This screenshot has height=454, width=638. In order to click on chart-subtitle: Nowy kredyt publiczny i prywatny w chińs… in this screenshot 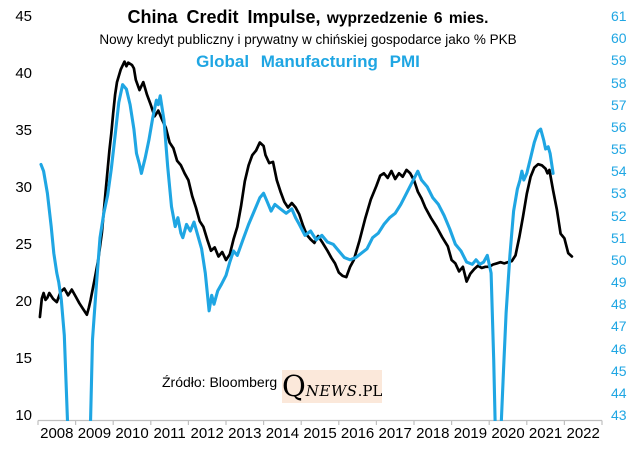, I will do `click(308, 40)`.